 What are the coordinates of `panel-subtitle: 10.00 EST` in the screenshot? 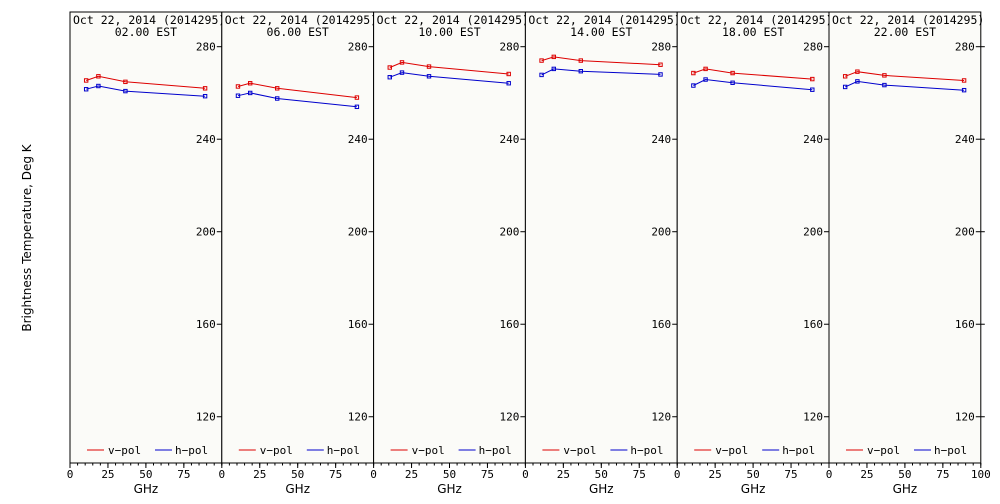 It's located at (449, 32).